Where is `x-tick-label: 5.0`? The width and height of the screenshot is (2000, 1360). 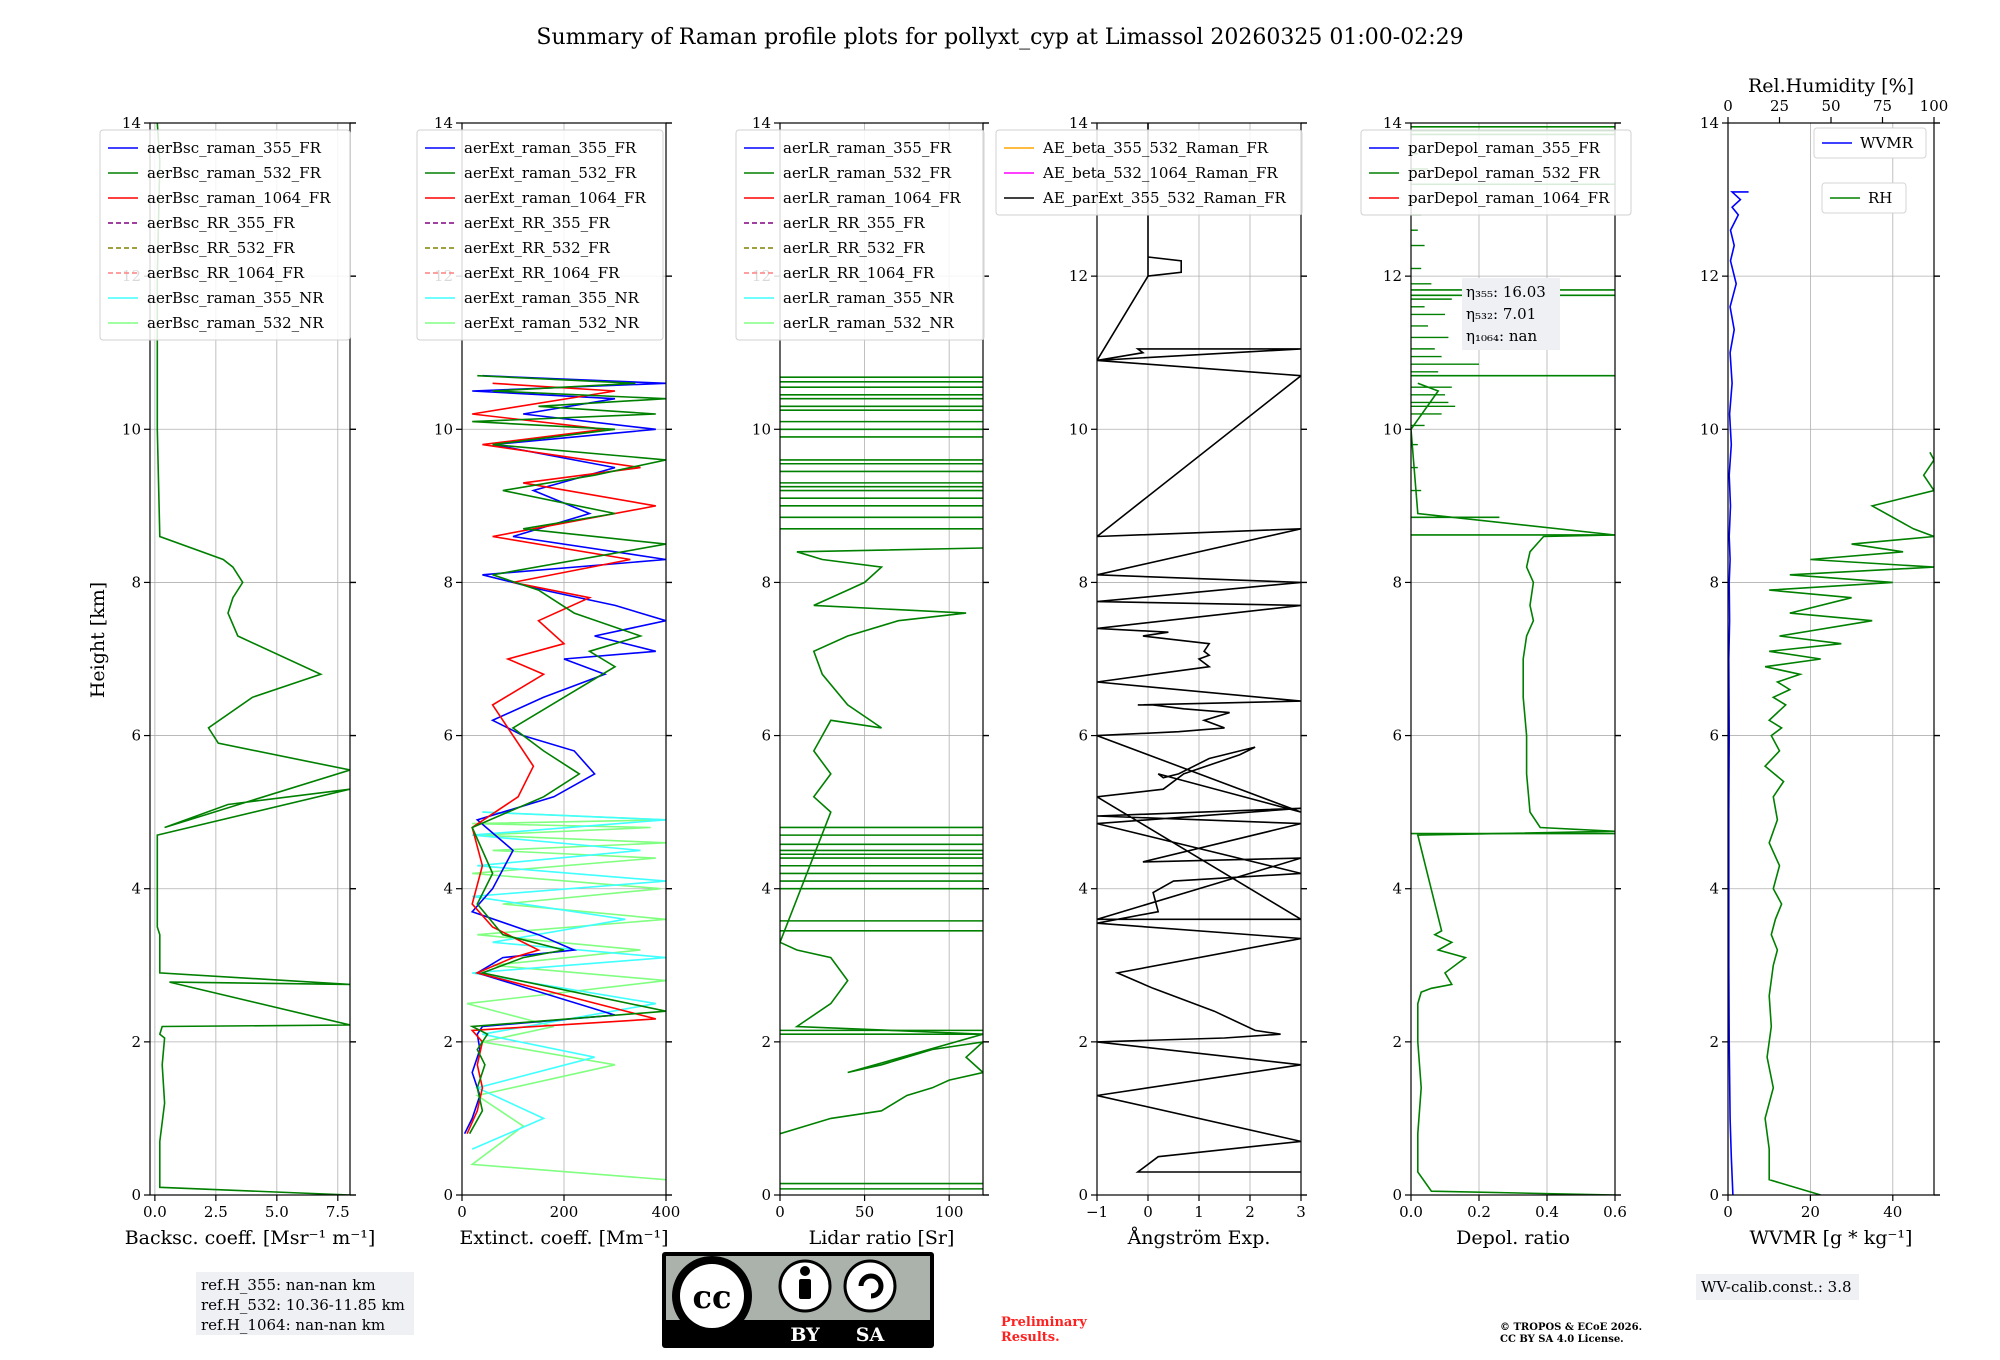
x-tick-label: 5.0 is located at coordinates (277, 1212).